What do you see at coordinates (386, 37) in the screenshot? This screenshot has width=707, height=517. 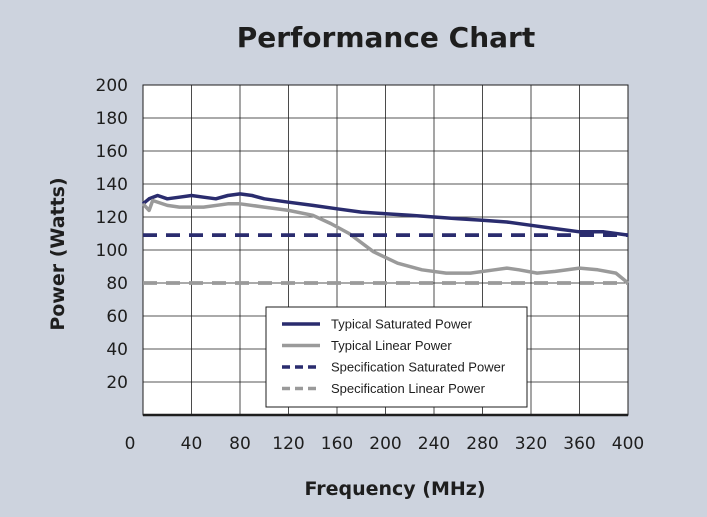 I see `chart-title: Performance Chart` at bounding box center [386, 37].